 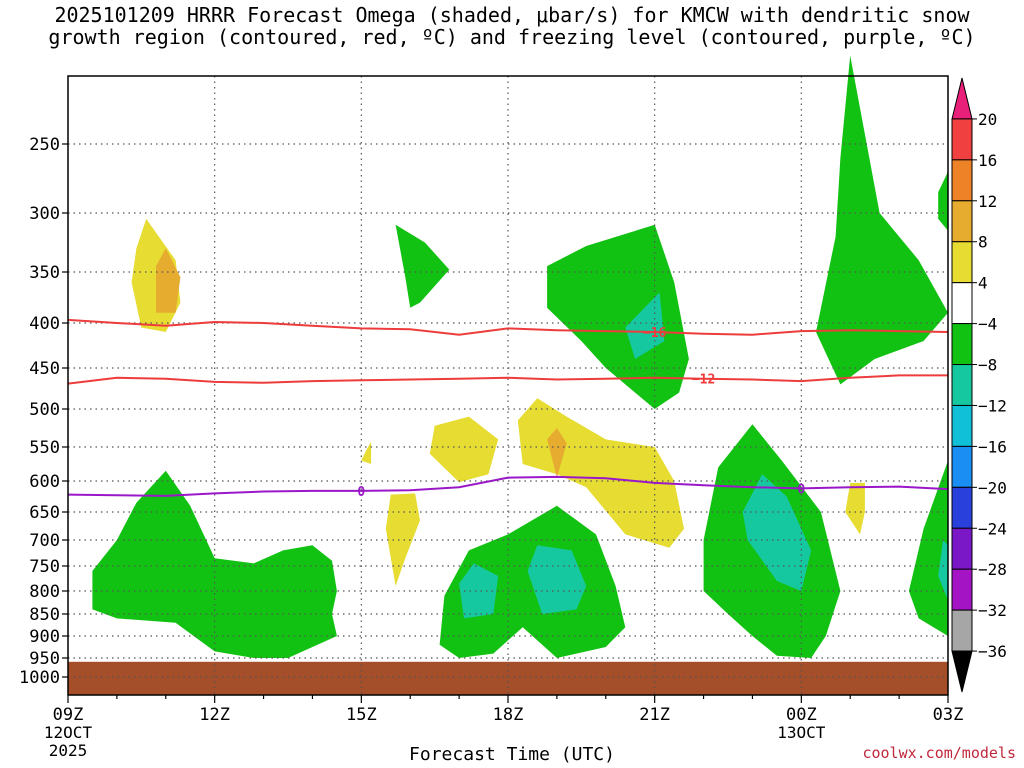 I want to click on contour--12, so click(x=507, y=379).